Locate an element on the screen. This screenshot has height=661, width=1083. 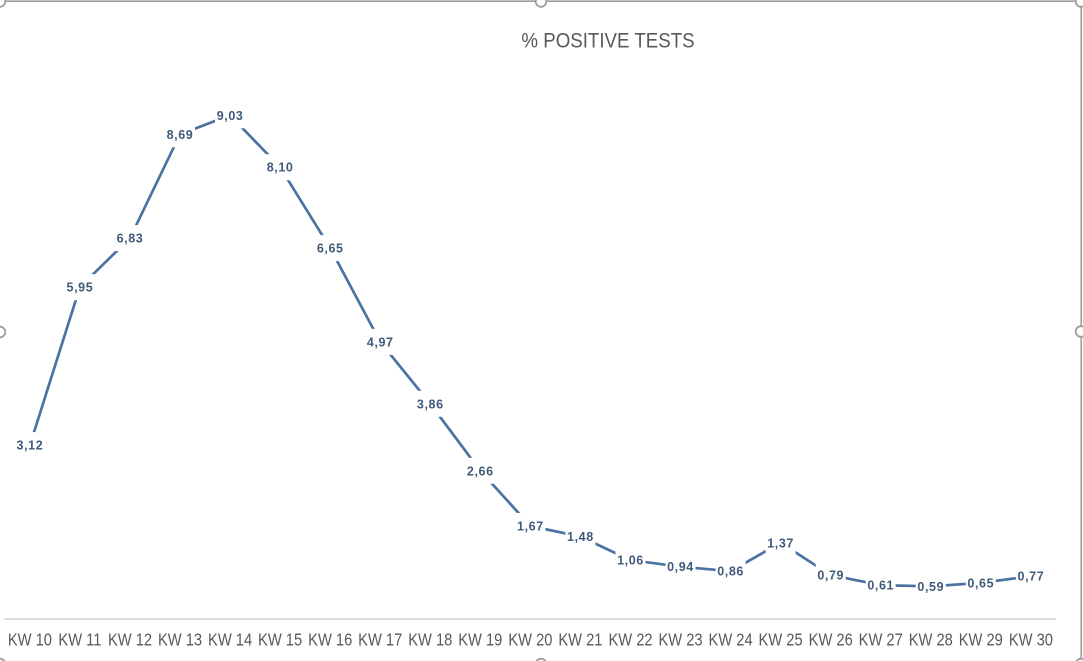
svg-text: 2,66 is located at coordinates (480, 471).